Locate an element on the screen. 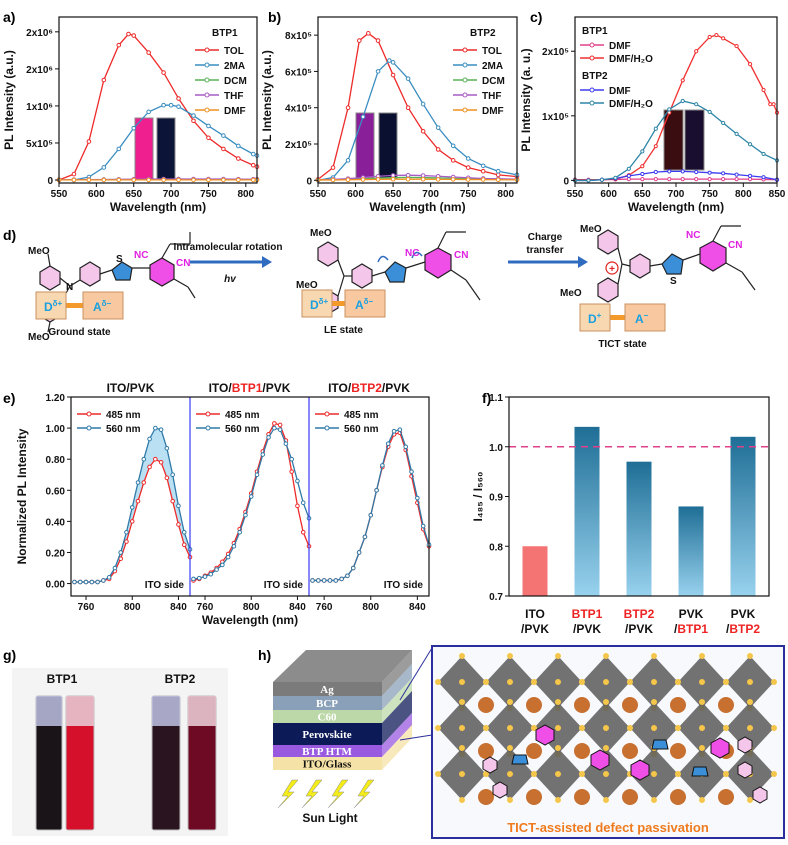 The image size is (788, 845). y-tick-label: 8x10⁵ is located at coordinates (298, 36).